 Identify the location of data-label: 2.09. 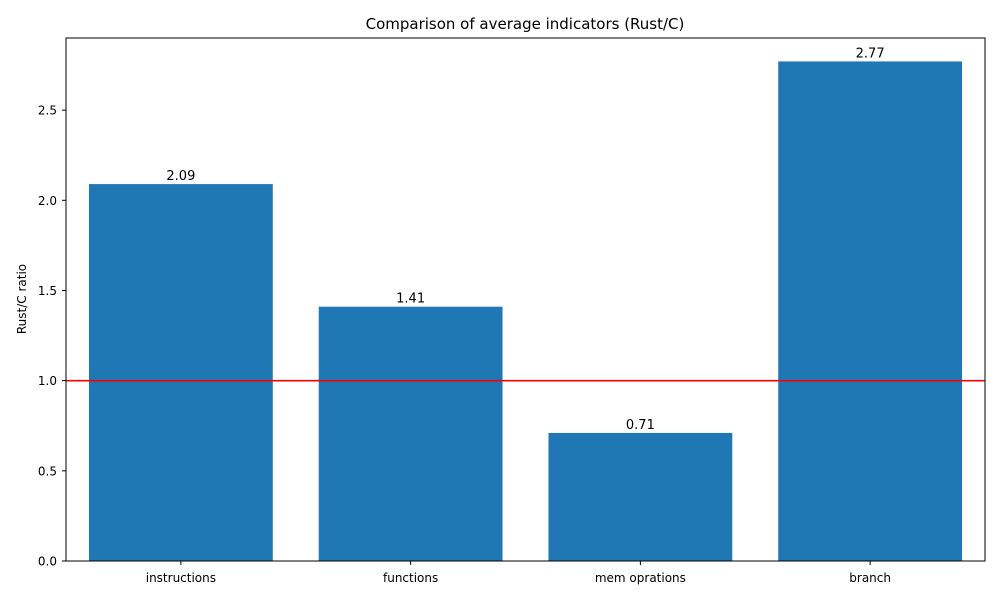
(180, 176).